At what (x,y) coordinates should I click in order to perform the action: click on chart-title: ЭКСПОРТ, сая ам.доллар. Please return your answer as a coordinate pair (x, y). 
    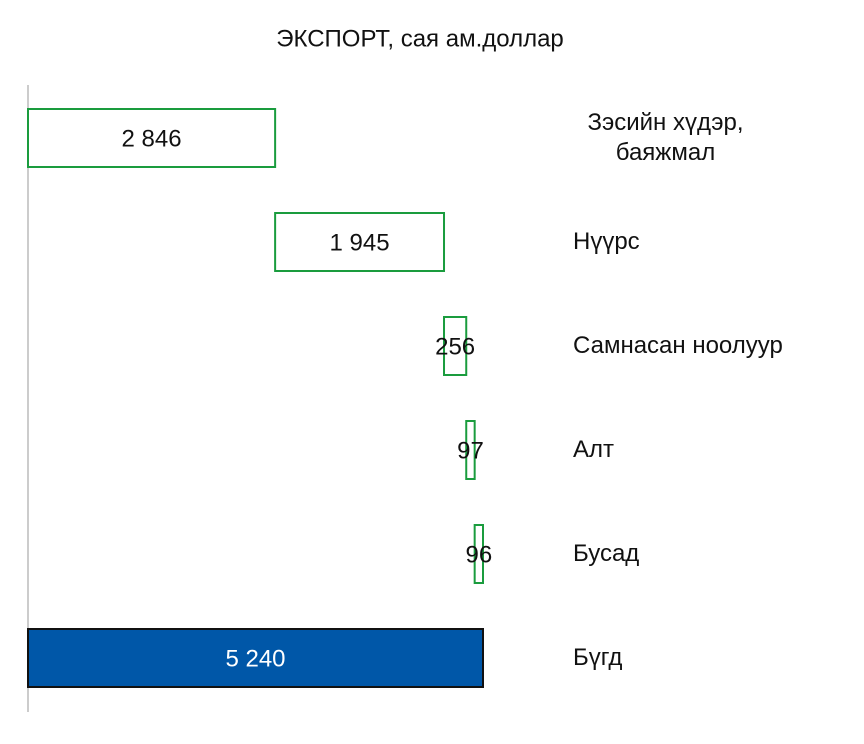
    Looking at the image, I should click on (420, 38).